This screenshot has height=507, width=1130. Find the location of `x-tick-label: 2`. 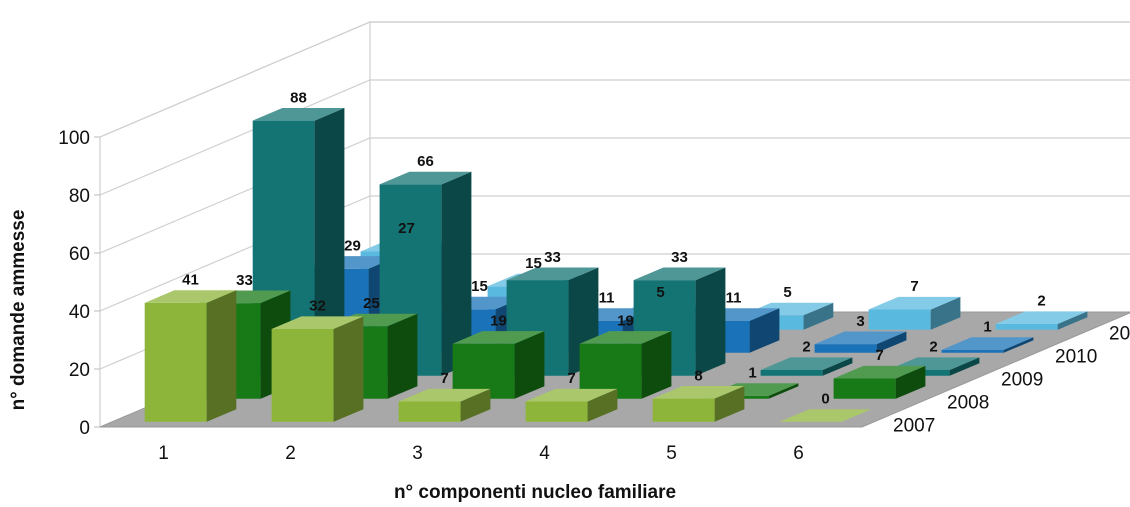

x-tick-label: 2 is located at coordinates (290, 453).